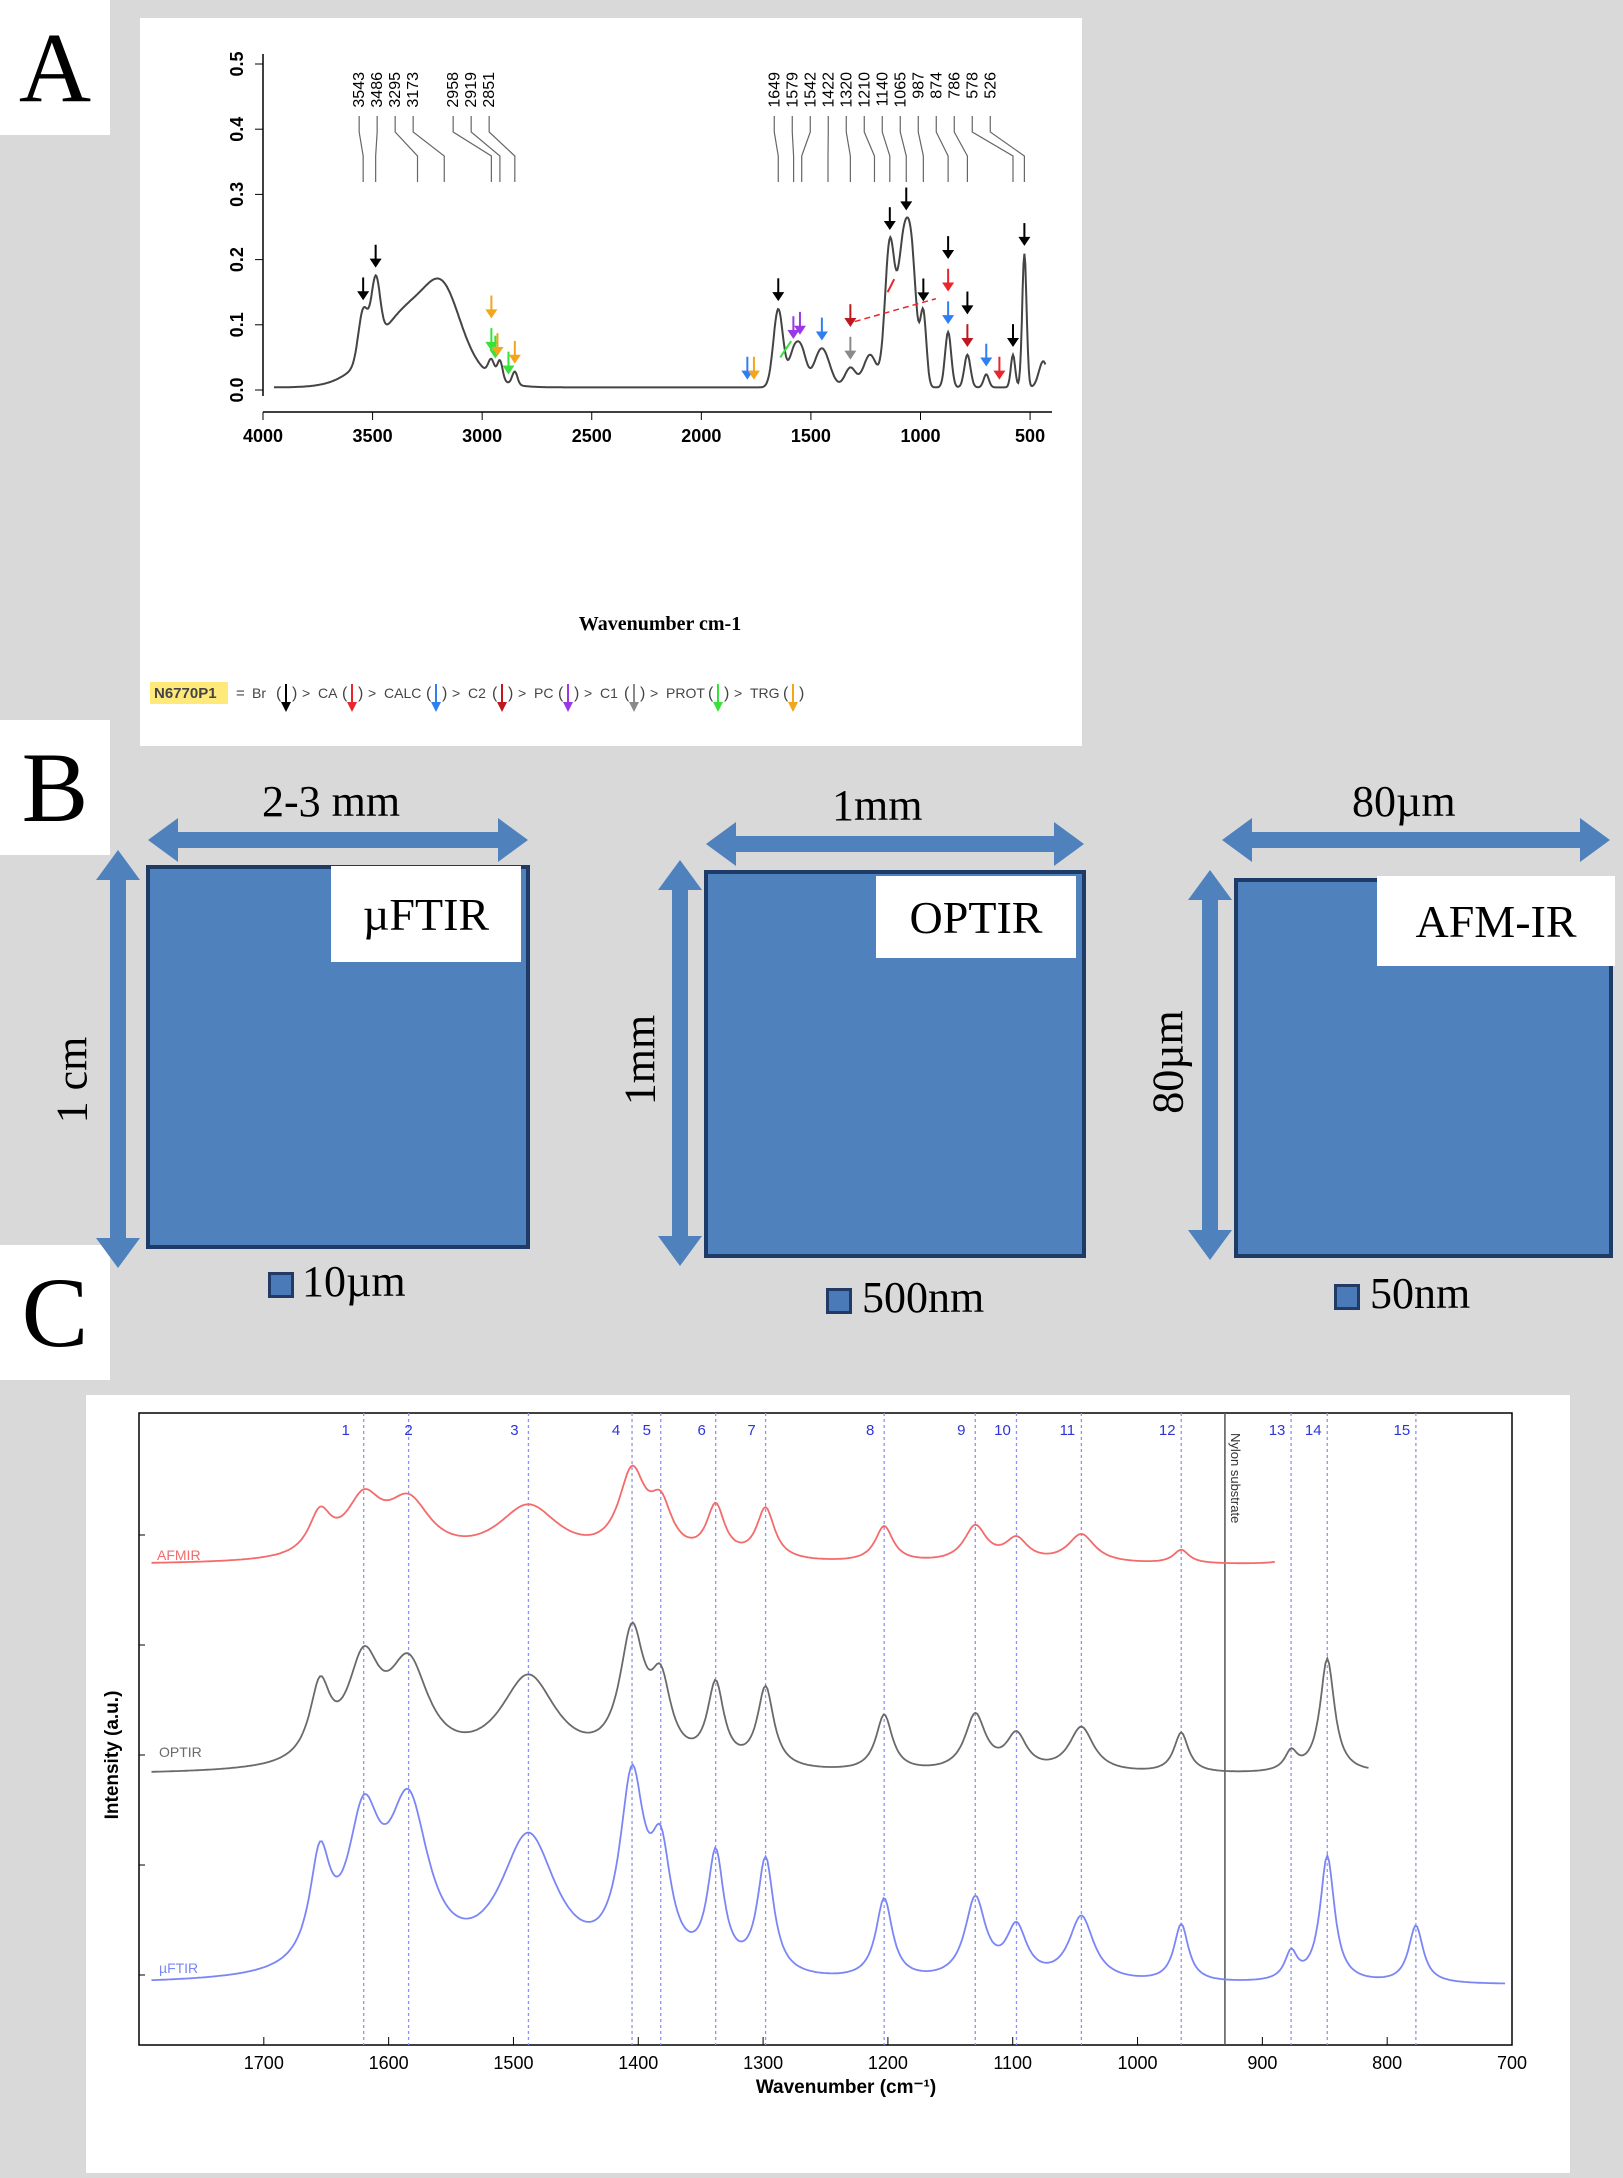  What do you see at coordinates (891, 285) in the screenshot?
I see `a-diagonal-arrow` at bounding box center [891, 285].